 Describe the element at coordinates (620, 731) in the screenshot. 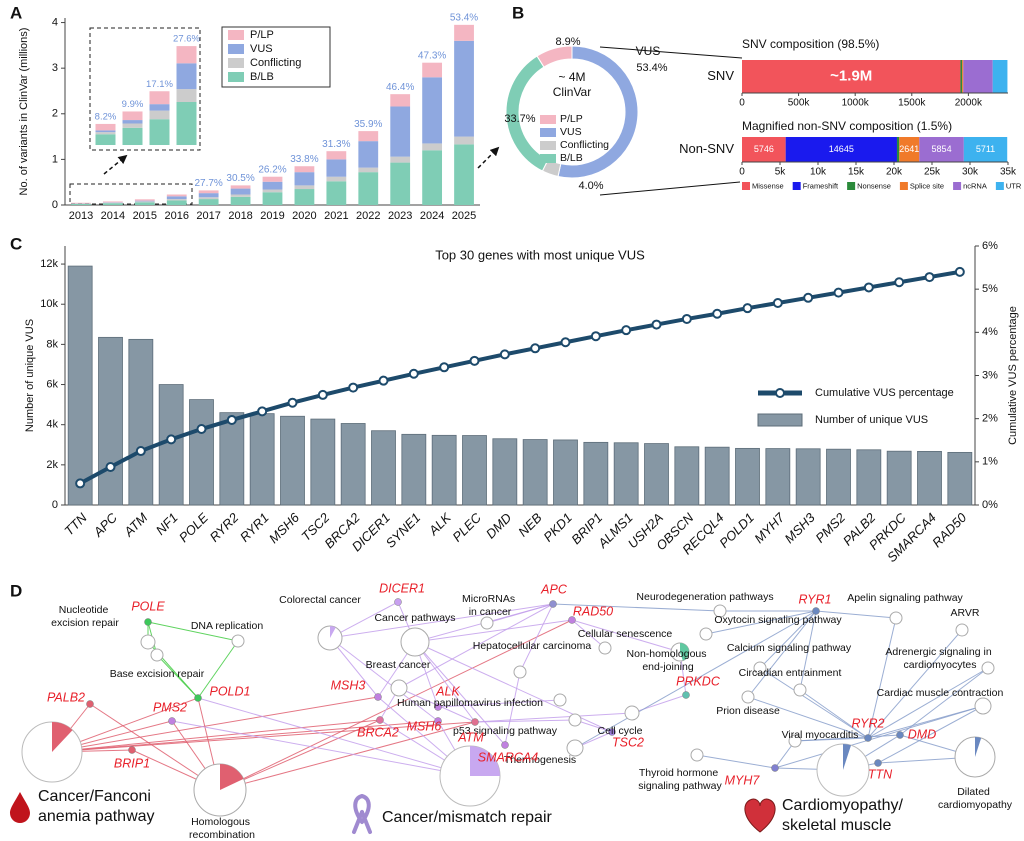

I see `pathway-label: Cell cycle` at that location.